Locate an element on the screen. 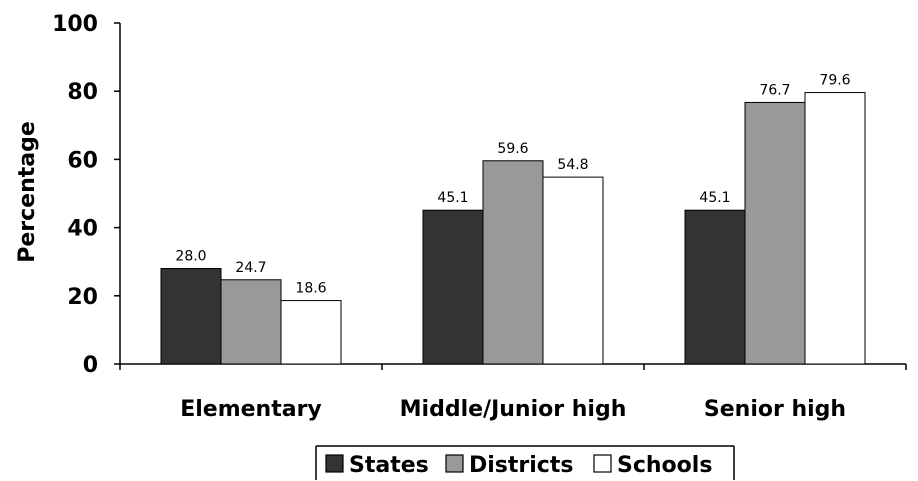 This screenshot has height=481, width=918. x-category-label: Middle/Junior high is located at coordinates (513, 409).